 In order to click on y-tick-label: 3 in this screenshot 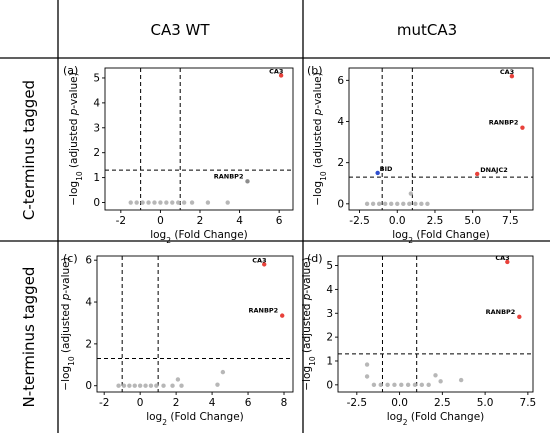, I will do `click(96, 128)`.